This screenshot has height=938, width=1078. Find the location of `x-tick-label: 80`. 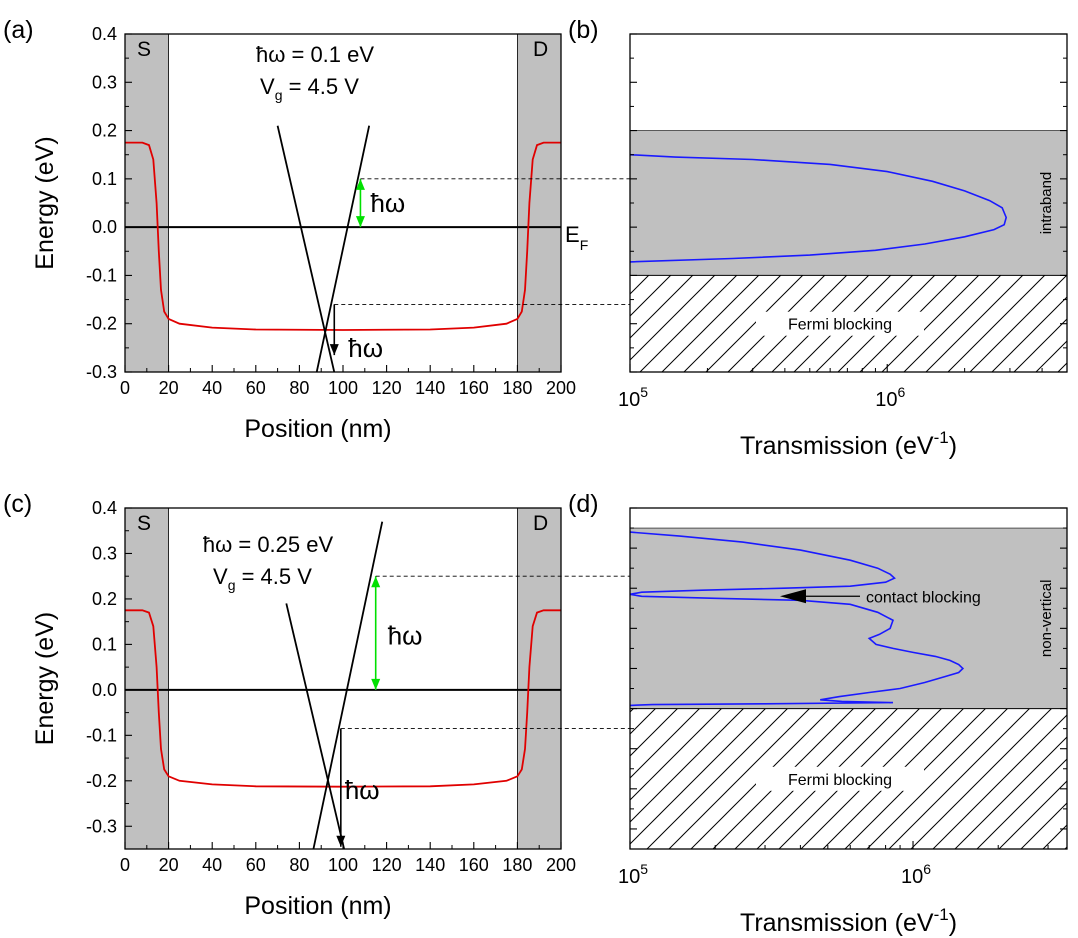

x-tick-label: 80 is located at coordinates (299, 865).